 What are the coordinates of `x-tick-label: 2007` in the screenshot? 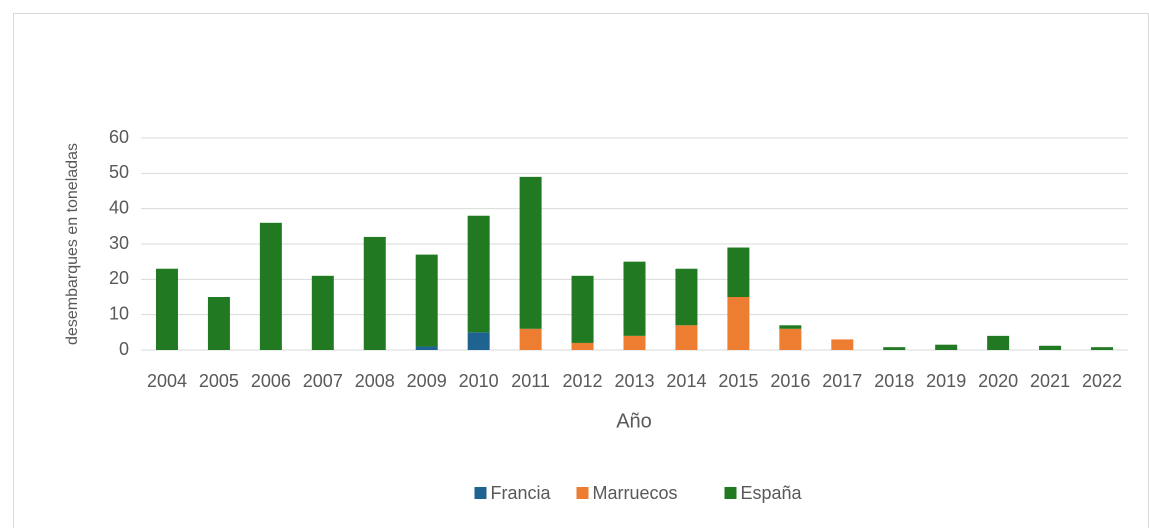 It's located at (323, 381).